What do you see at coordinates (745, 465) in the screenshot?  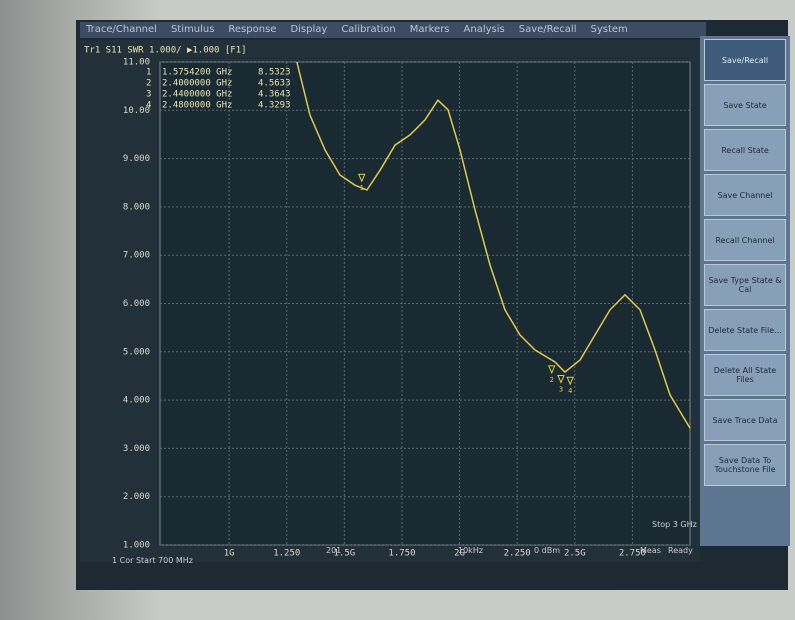 I see `softkey: Save Data To Touchstone File` at bounding box center [745, 465].